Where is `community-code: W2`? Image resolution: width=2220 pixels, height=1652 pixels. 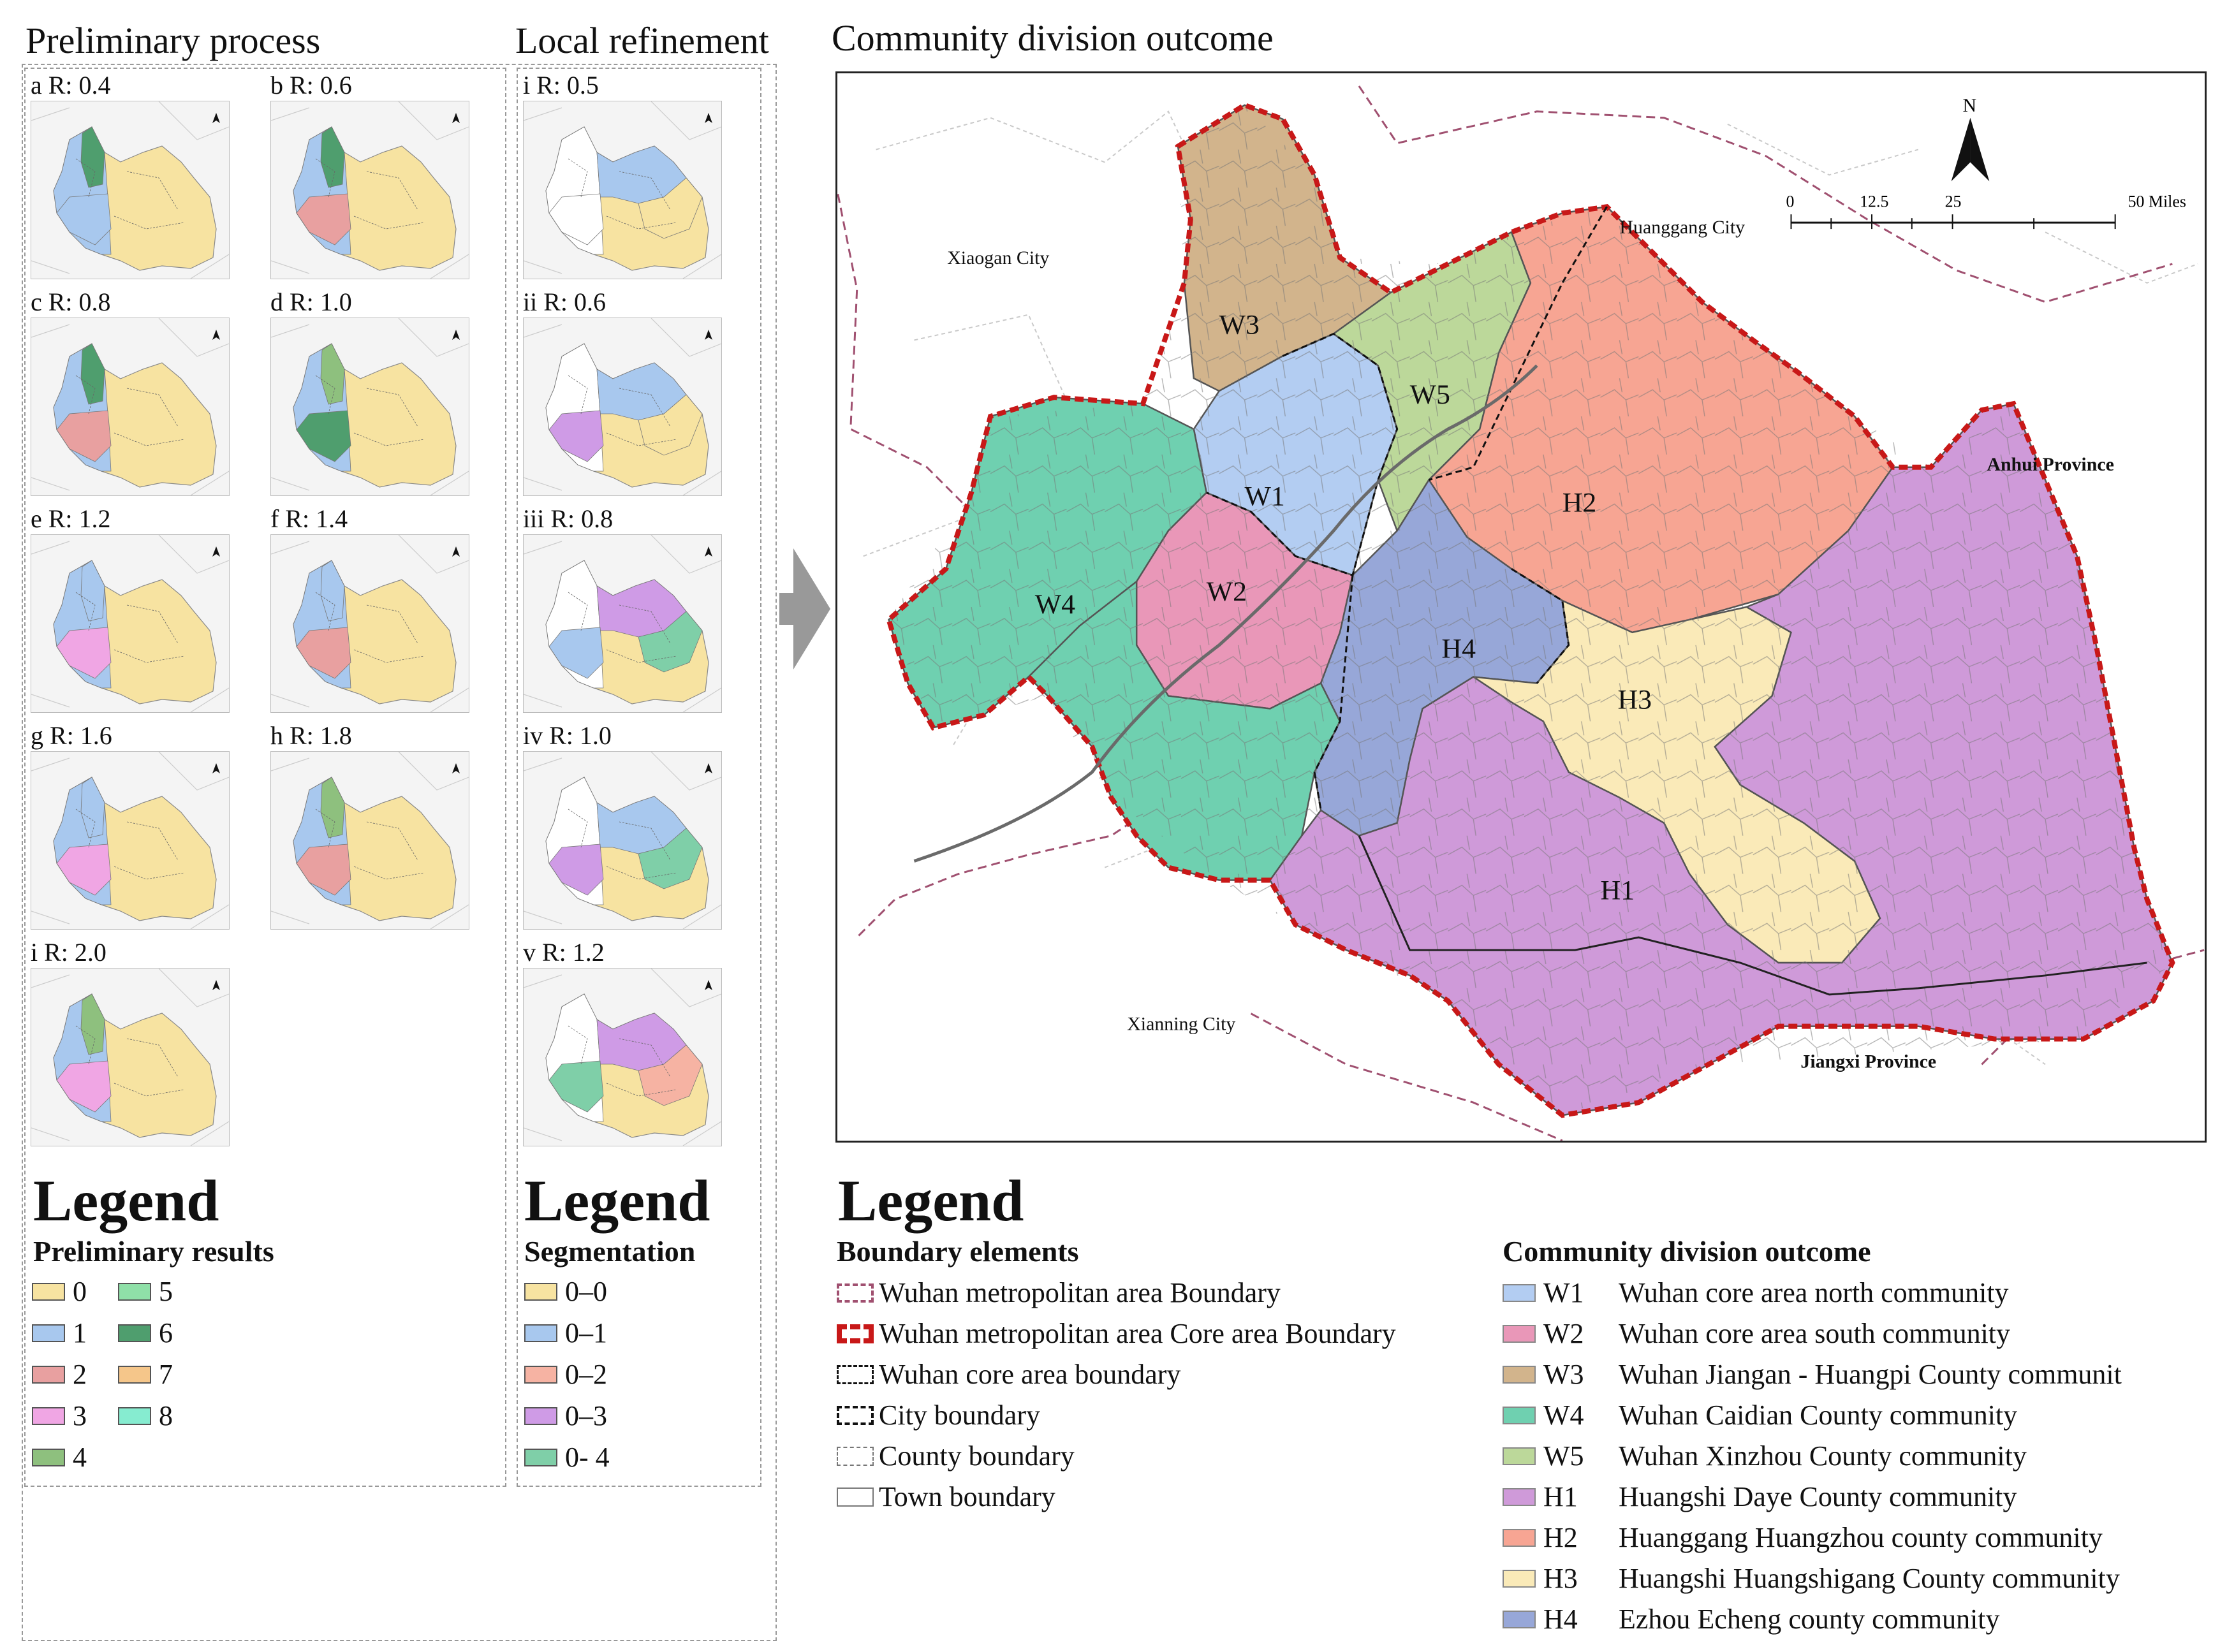 community-code: W2 is located at coordinates (1563, 1334).